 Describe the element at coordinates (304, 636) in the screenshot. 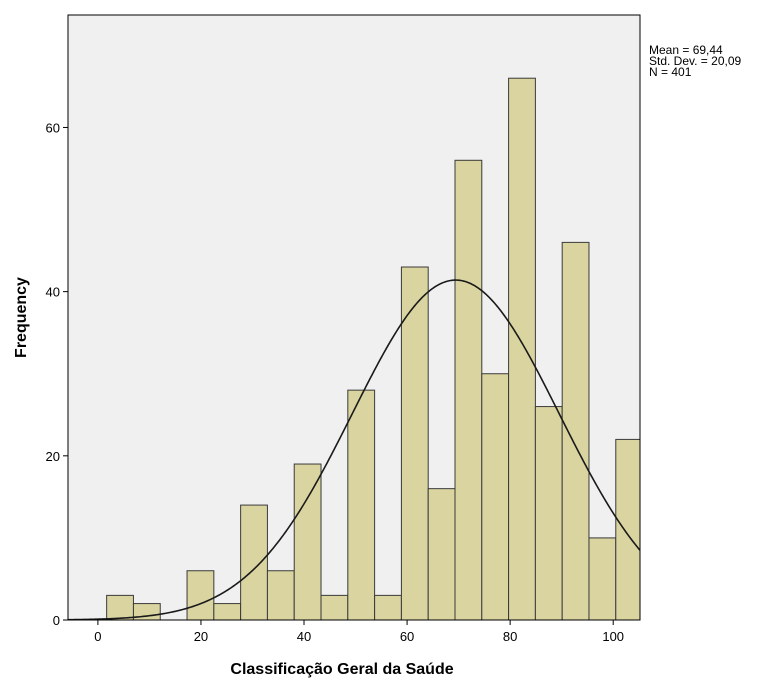

I see `x-tick-label: 40` at that location.